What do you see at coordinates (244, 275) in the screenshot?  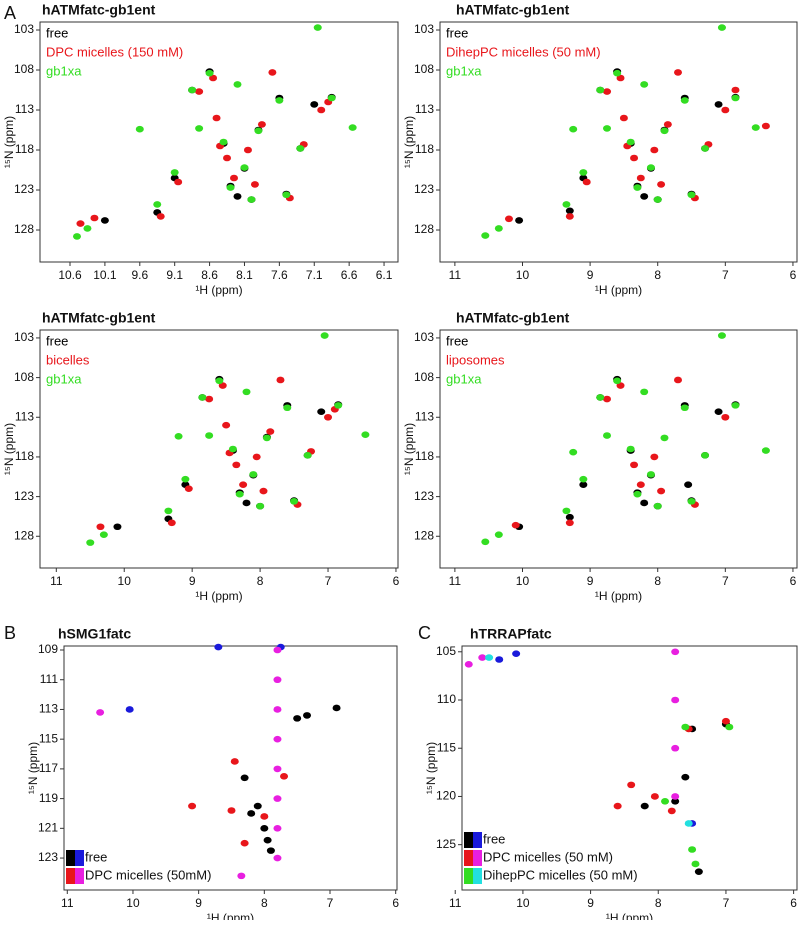 I see `x-tick-label: 8.1` at bounding box center [244, 275].